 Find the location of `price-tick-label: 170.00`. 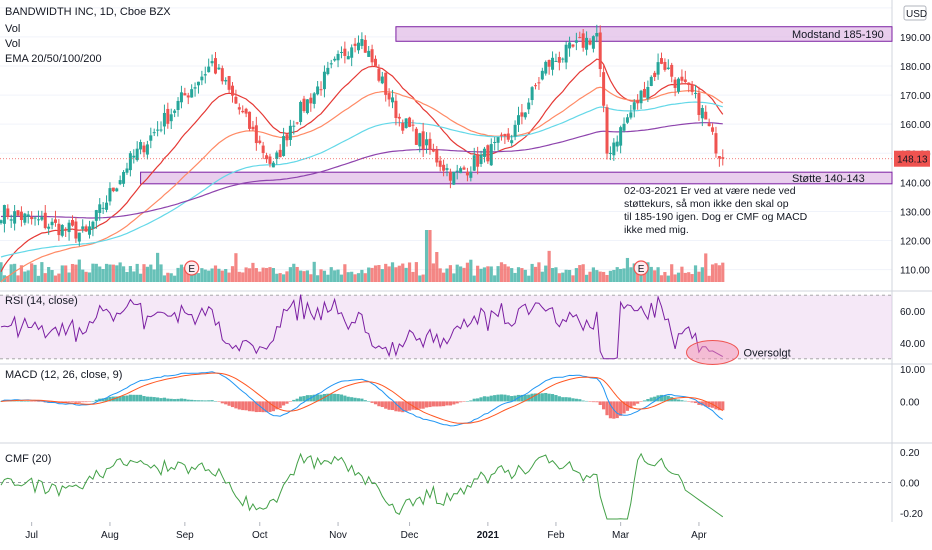

price-tick-label: 170.00 is located at coordinates (915, 96).